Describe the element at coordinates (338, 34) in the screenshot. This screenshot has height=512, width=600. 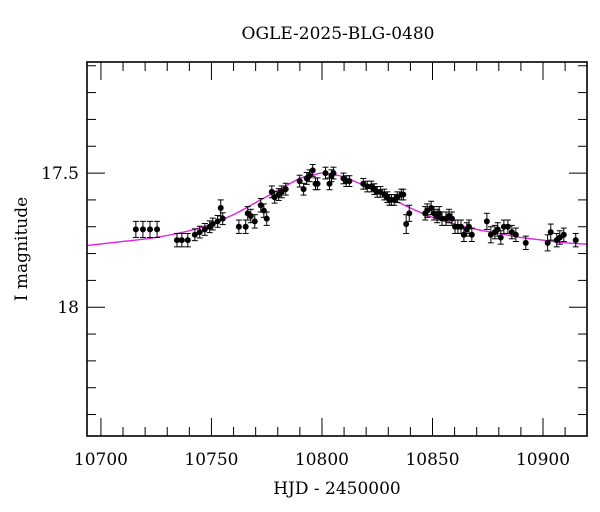
I see `chart-title: OGLE-2025-BLG-0480` at that location.